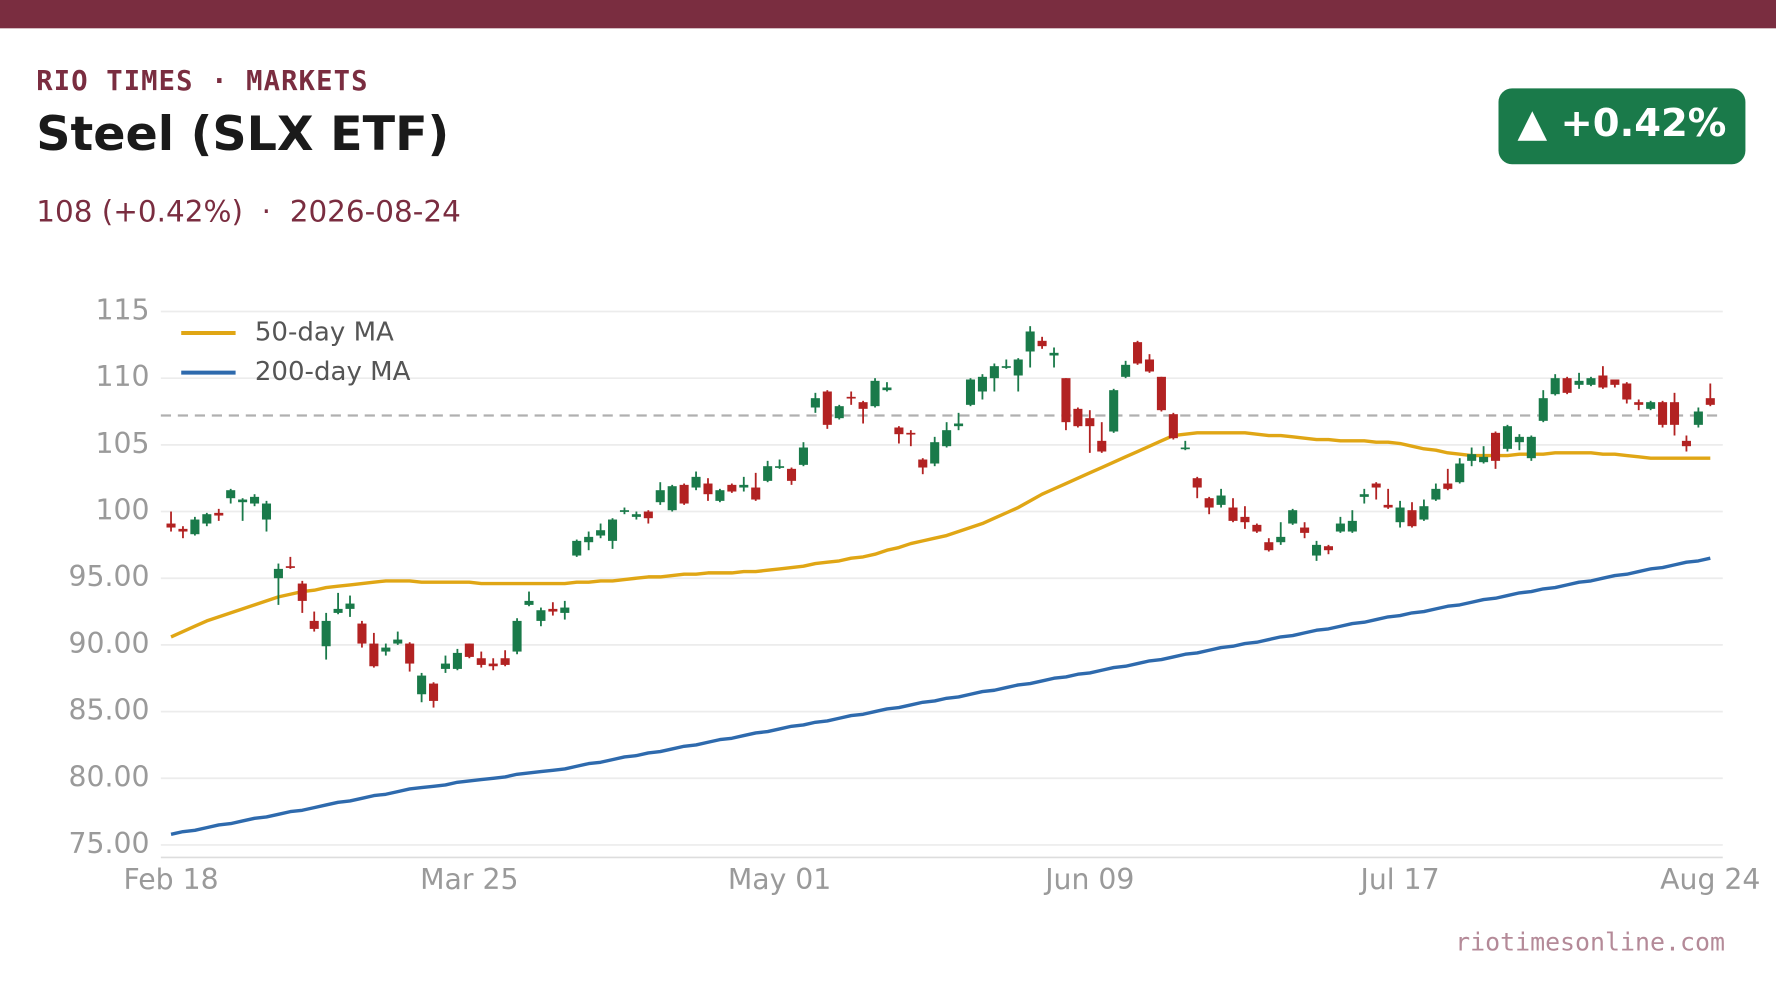 The height and width of the screenshot is (999, 1776). I want to click on x-tick-label: Aug 24, so click(1710, 879).